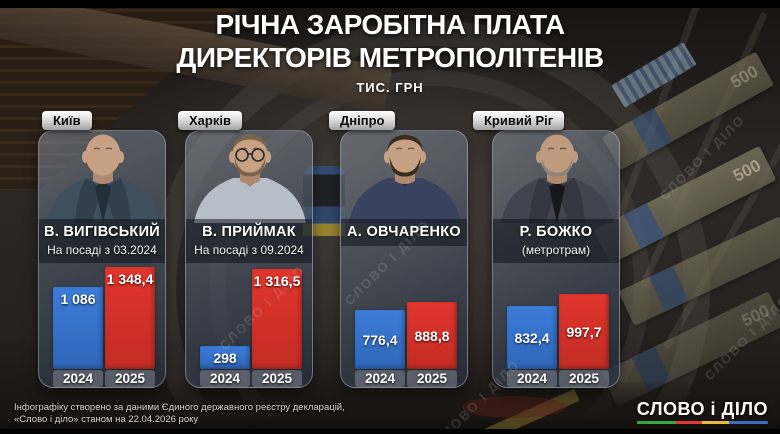 The image size is (780, 434). I want to click on top-letterbox, so click(390, 4).